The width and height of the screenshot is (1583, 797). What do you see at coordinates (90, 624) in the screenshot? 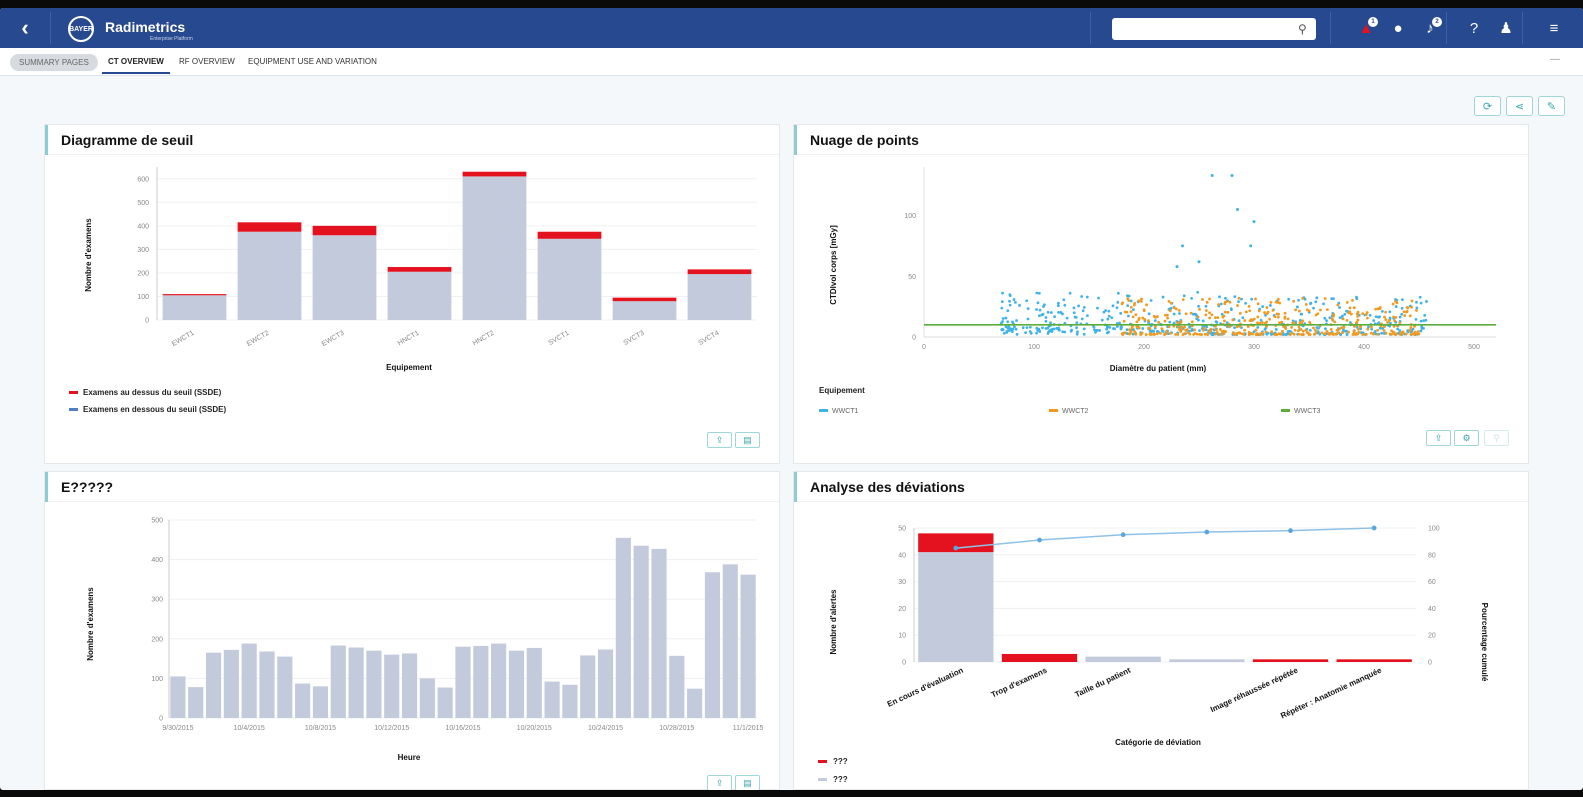
I see `y-axis-title: Nombre d'examens` at bounding box center [90, 624].